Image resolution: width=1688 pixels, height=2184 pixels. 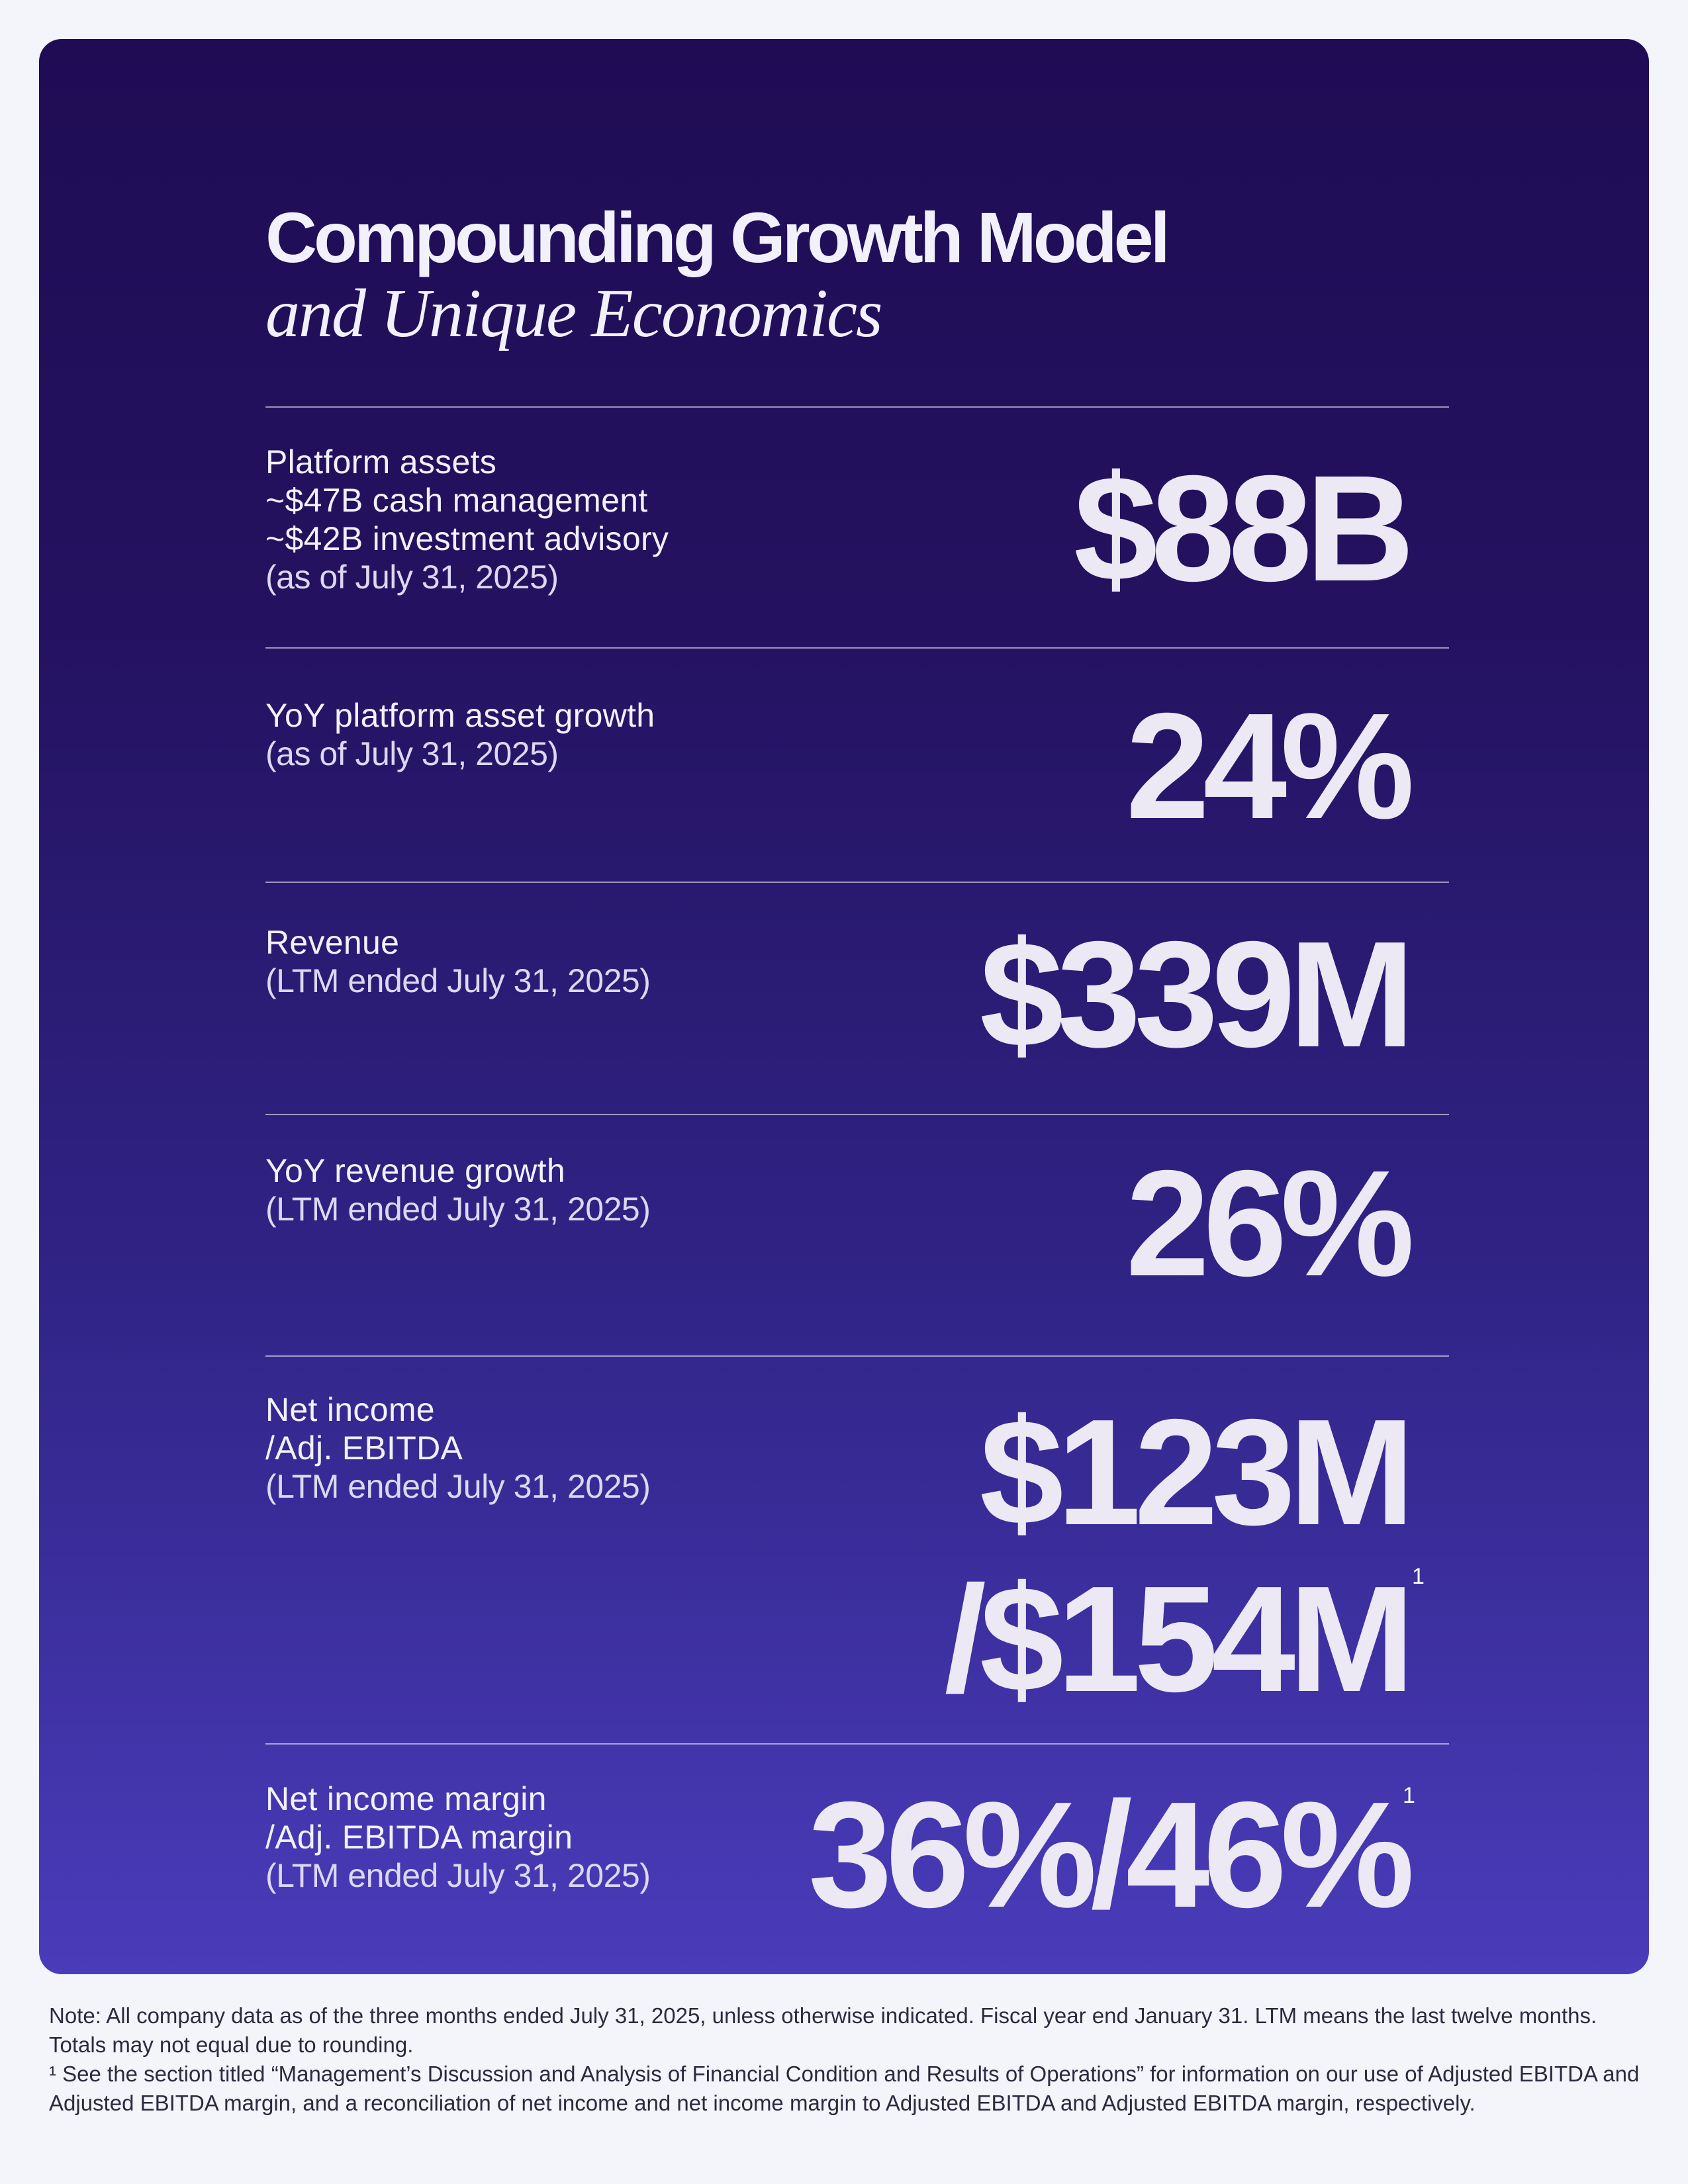 I want to click on platform-assets-value: $88B, so click(x=1244, y=529).